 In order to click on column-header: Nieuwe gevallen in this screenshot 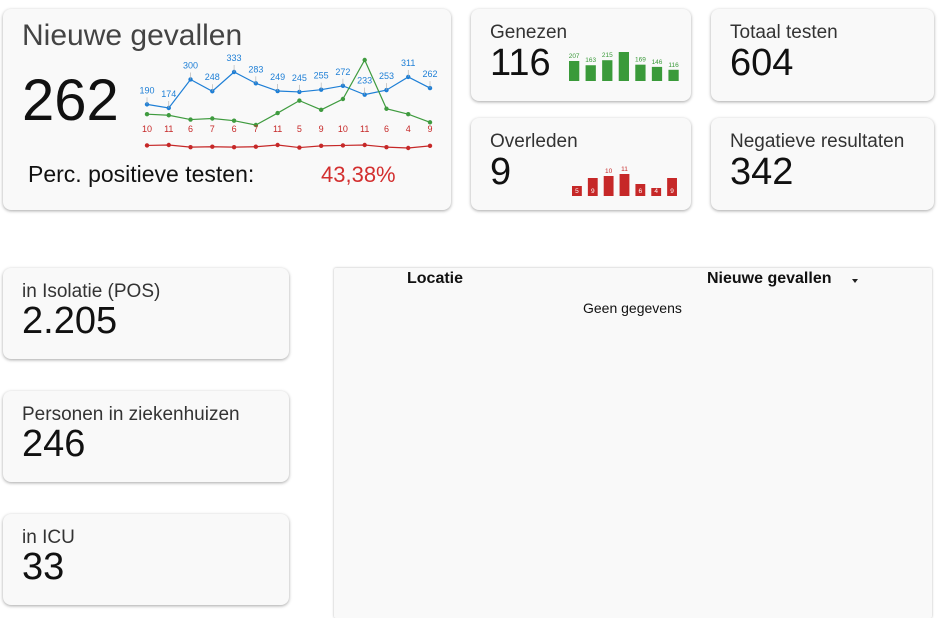, I will do `click(769, 278)`.